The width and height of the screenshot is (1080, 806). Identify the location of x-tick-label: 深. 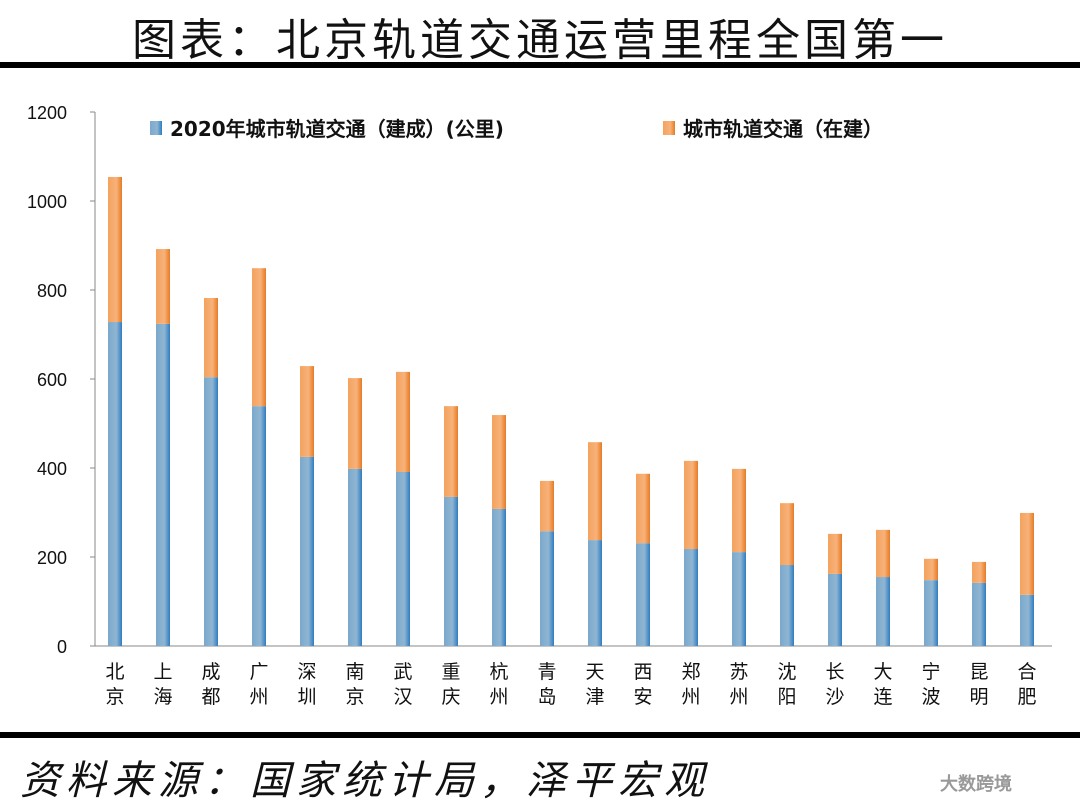
(306, 672).